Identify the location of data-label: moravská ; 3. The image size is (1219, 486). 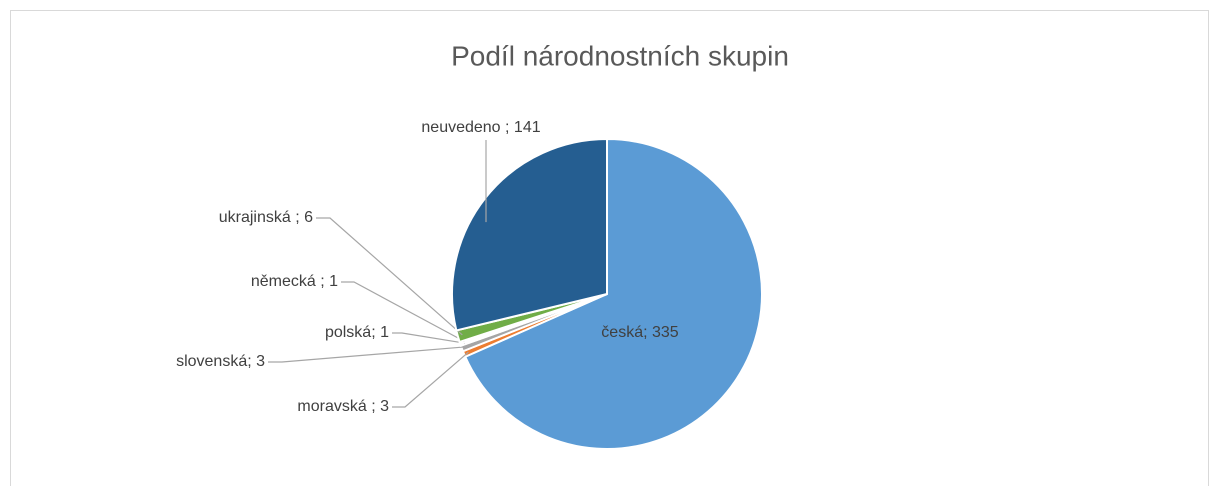
(343, 406).